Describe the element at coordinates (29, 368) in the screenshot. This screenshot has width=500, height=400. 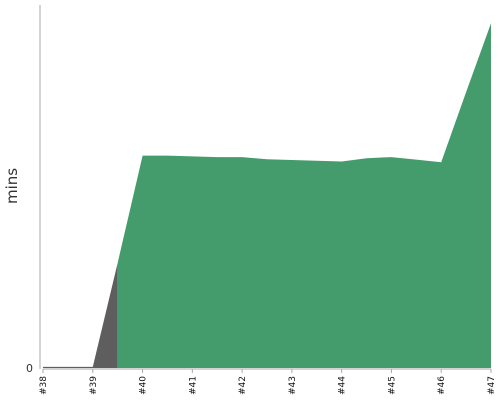
I see `y-tick-label-zero: 0` at that location.